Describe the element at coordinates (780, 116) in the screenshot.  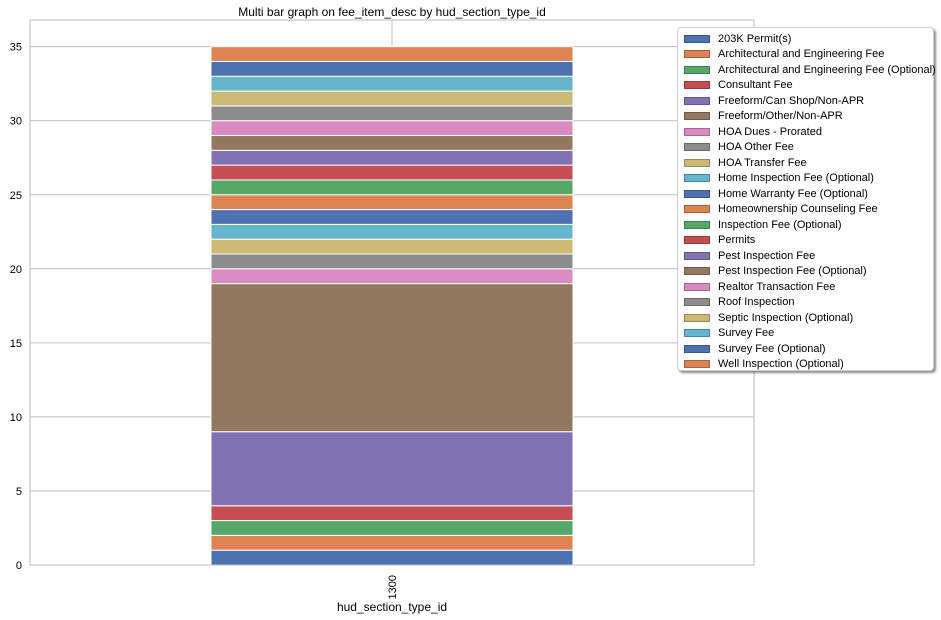
I see `legend-label: Freeform/Other/Non-APR` at that location.